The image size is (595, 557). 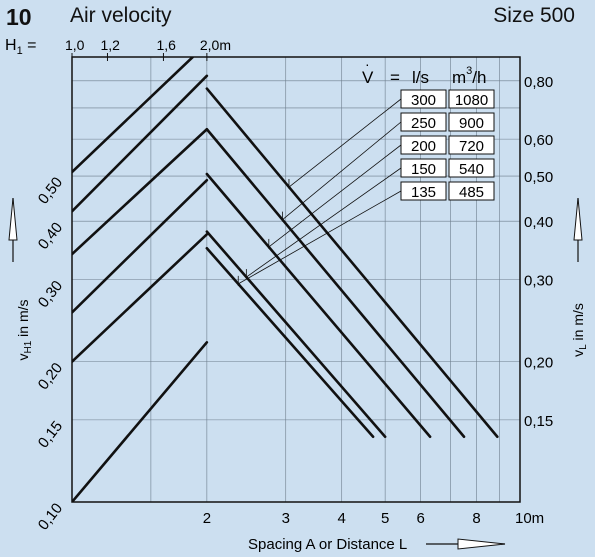 What do you see at coordinates (373, 518) in the screenshot?
I see `x-axis-ticks: 2 3 4 5 6 8 10m` at bounding box center [373, 518].